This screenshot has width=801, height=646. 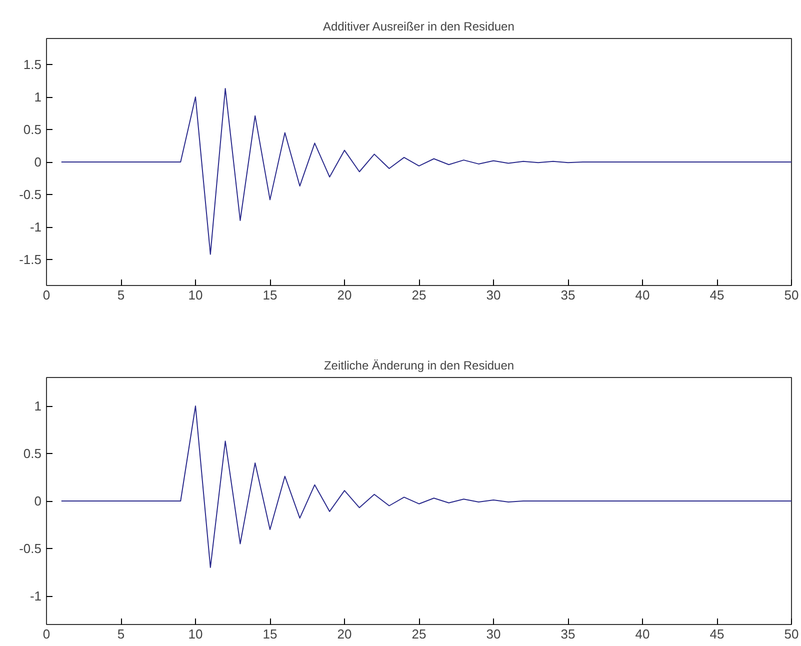 I want to click on chart-title: Zeitliche Änderung in den Residuen, so click(x=419, y=365).